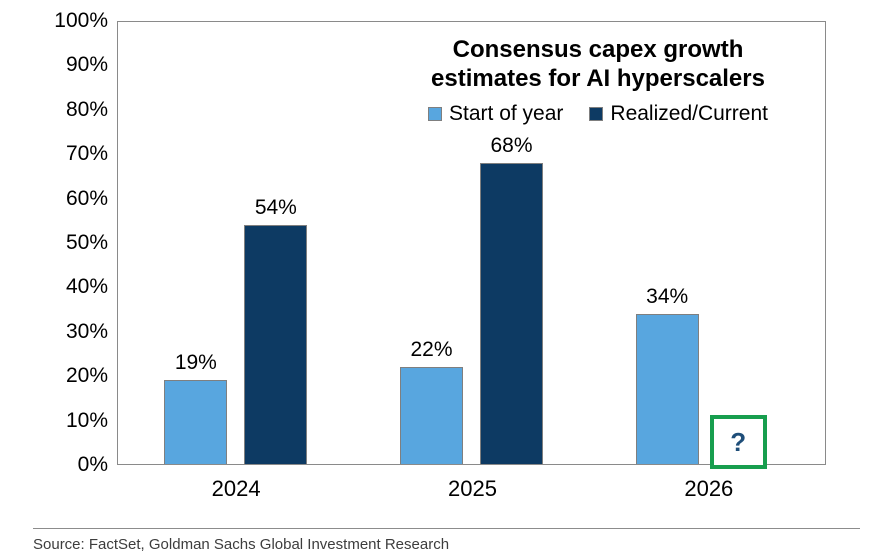  Describe the element at coordinates (86, 198) in the screenshot. I see `y-axis-tick-label-60: 60%` at that location.